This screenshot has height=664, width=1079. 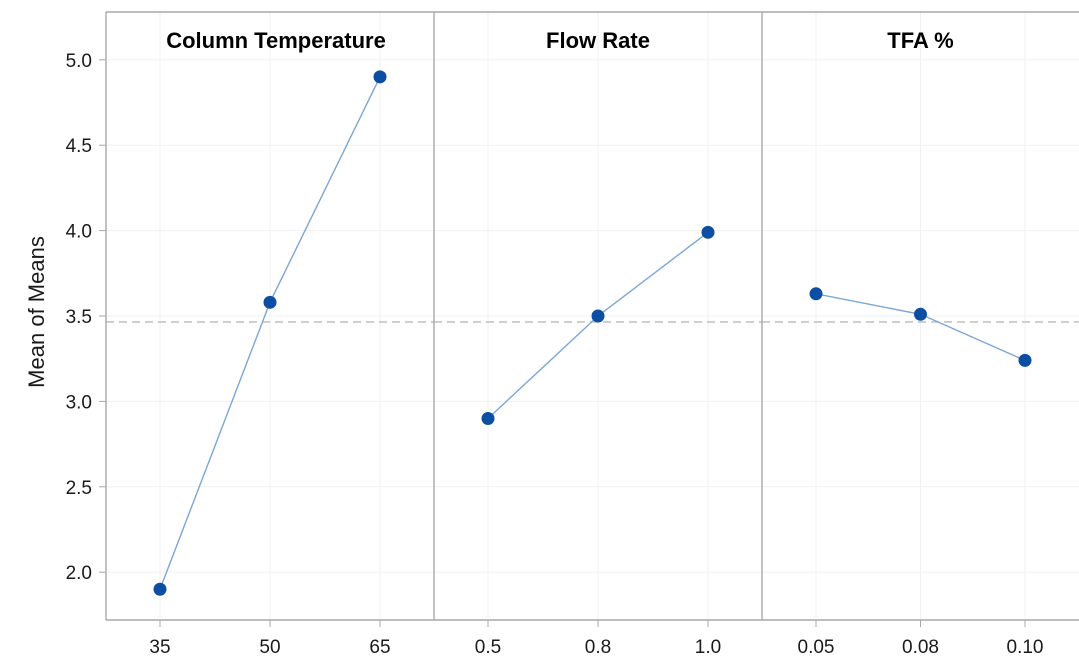 What do you see at coordinates (816, 647) in the screenshot?
I see `x-tick-label: 0.05` at bounding box center [816, 647].